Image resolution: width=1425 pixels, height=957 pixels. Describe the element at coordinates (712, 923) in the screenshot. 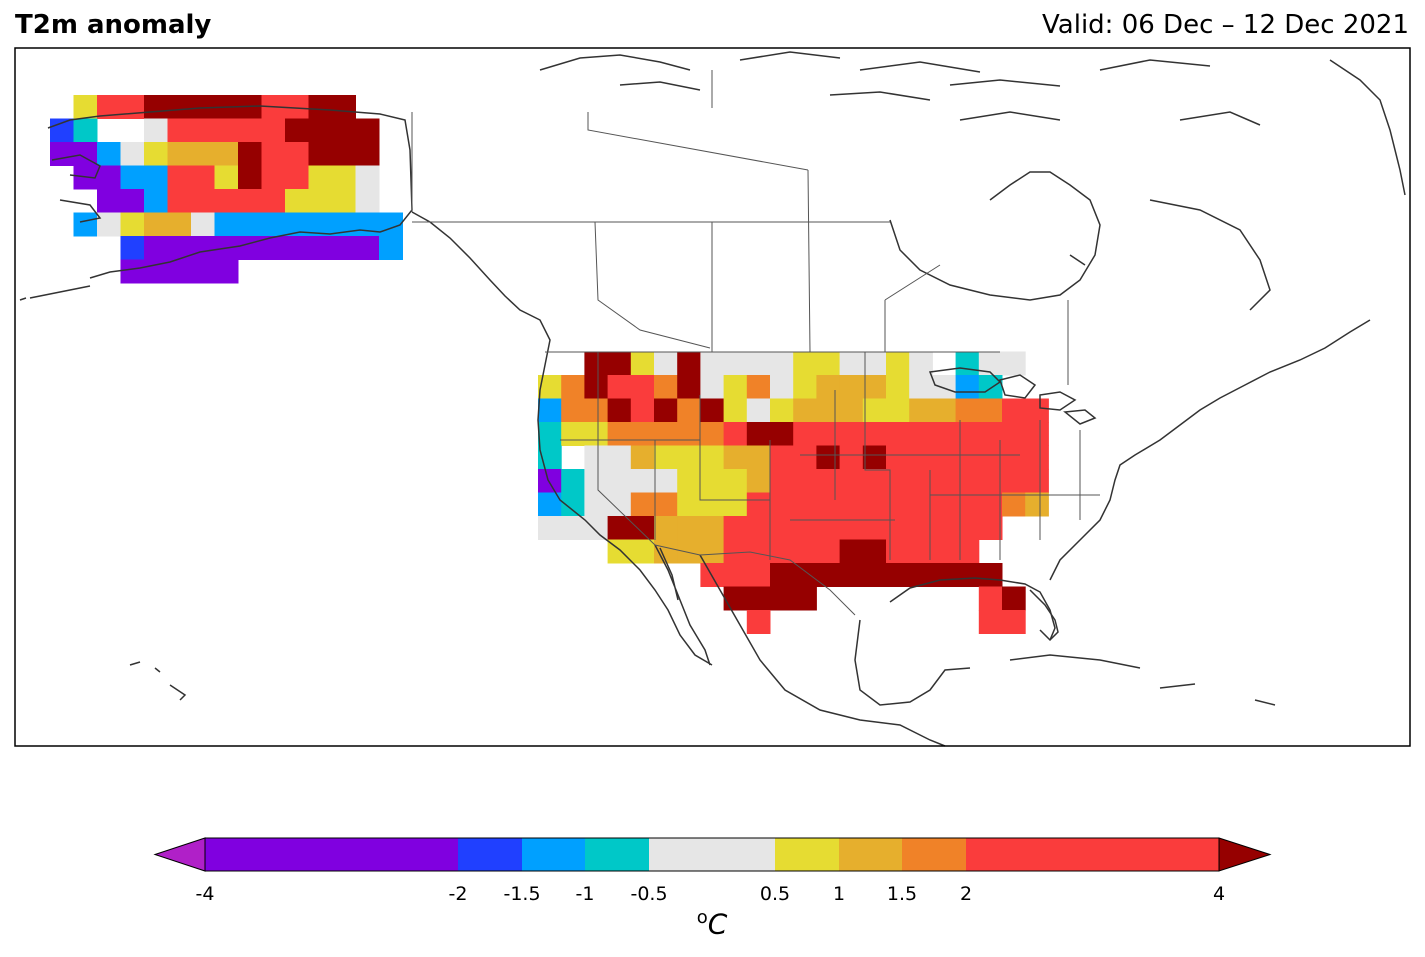

I see `colorbar-unit: oC` at that location.